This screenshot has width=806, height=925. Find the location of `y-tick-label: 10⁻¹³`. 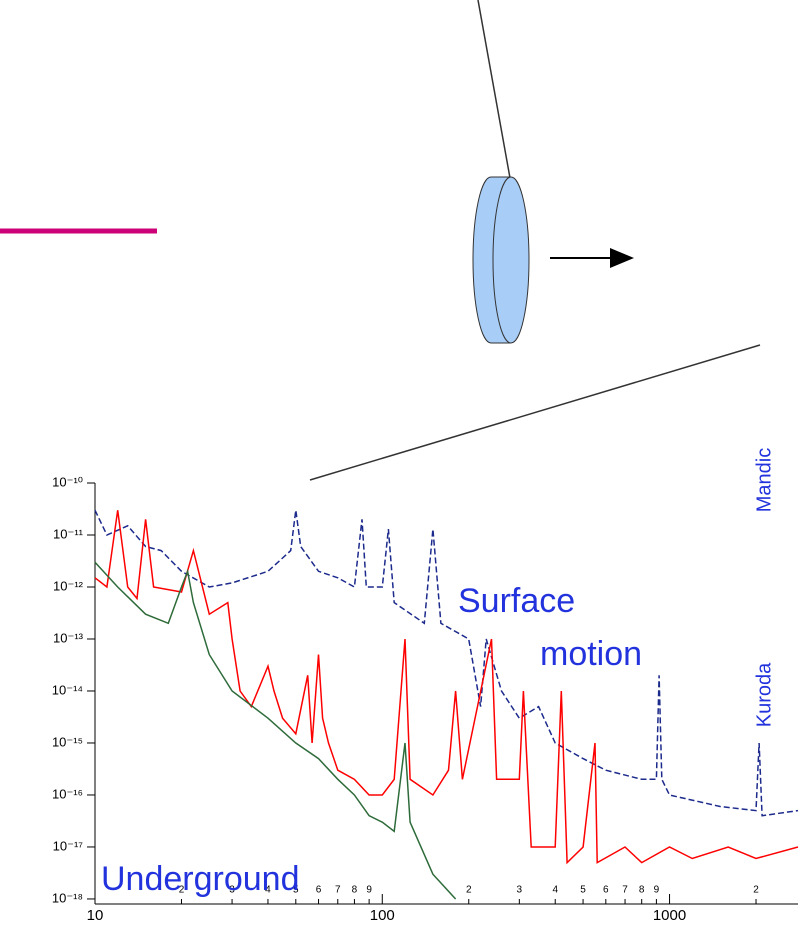

y-tick-label: 10⁻¹³ is located at coordinates (68, 637).